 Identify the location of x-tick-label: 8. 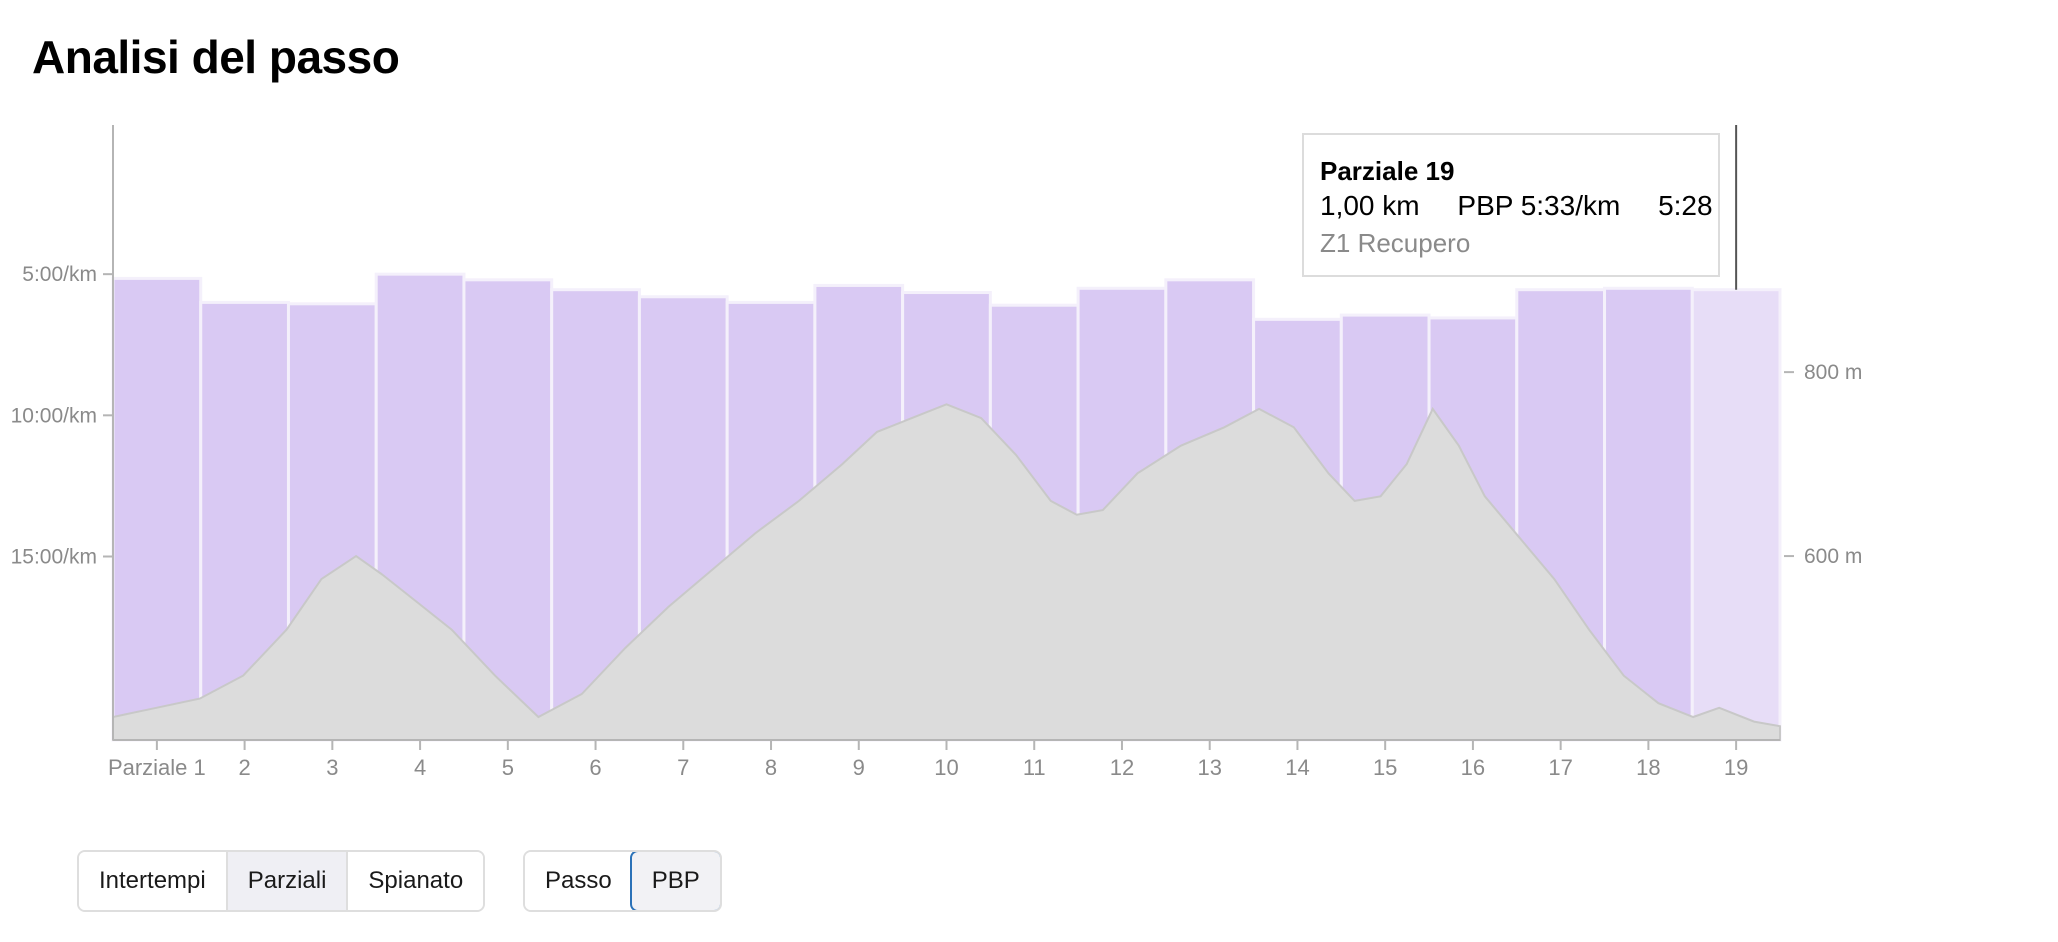
(771, 767).